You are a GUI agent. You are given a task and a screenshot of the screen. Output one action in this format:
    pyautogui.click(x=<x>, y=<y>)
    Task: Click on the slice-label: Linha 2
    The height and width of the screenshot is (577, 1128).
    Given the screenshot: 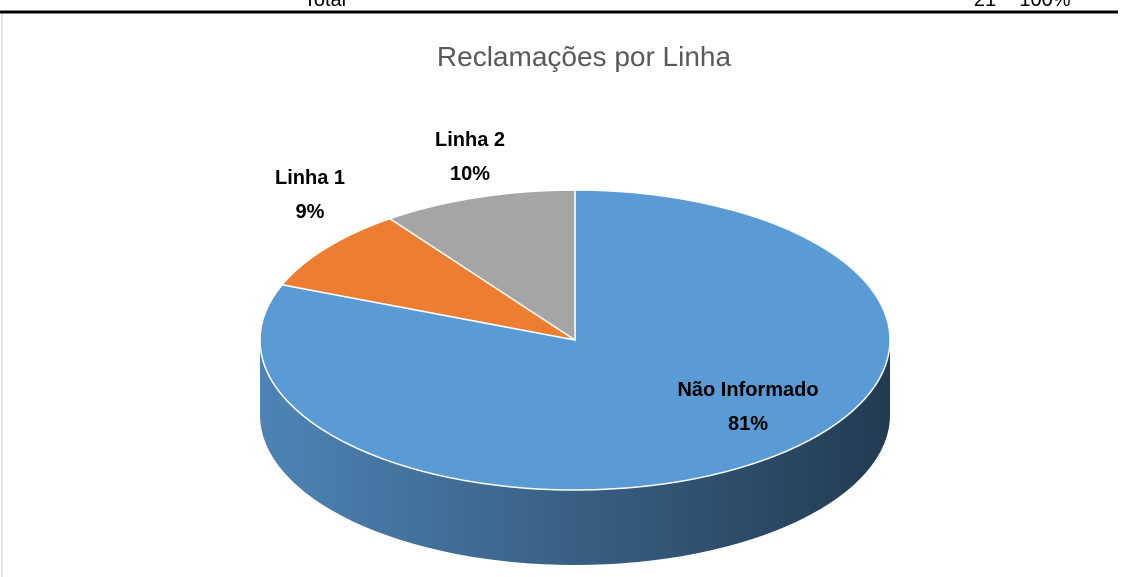 What is the action you would take?
    pyautogui.click(x=470, y=140)
    